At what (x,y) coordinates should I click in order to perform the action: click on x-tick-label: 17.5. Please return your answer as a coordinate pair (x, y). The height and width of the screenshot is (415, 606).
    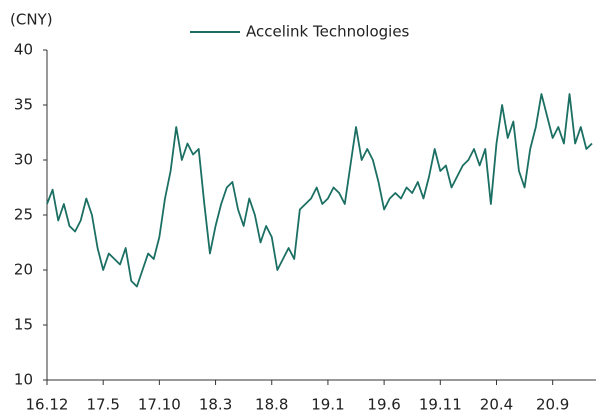
    Looking at the image, I should click on (102, 405).